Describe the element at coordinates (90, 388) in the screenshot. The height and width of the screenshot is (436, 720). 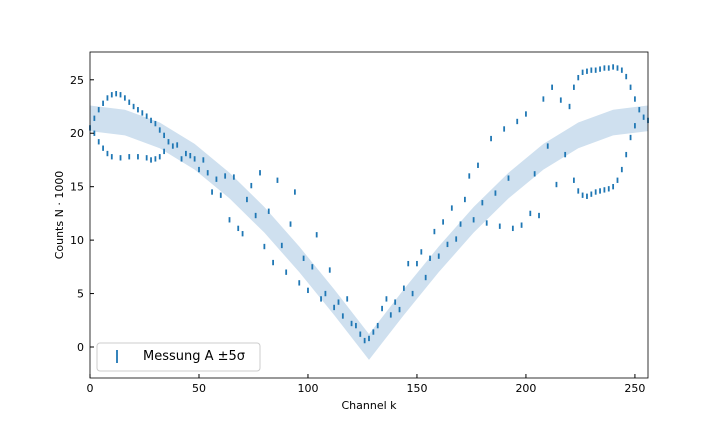
I see `x-tick-label: 0` at that location.